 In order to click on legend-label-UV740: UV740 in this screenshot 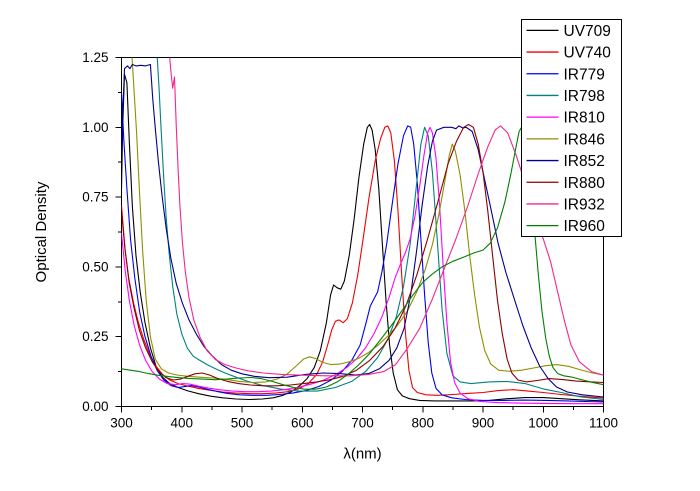, I will do `click(588, 53)`.